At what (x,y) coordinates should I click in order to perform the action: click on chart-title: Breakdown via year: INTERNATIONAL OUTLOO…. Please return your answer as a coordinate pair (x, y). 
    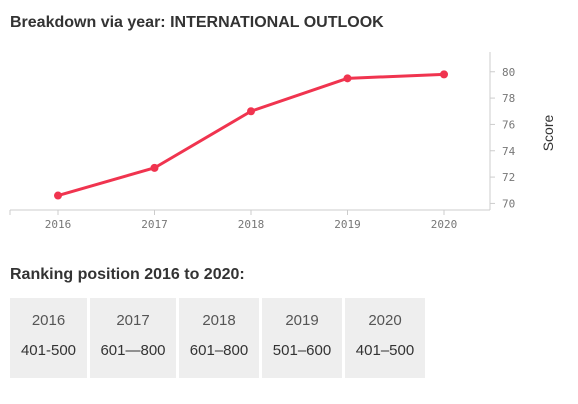
    Looking at the image, I should click on (197, 22).